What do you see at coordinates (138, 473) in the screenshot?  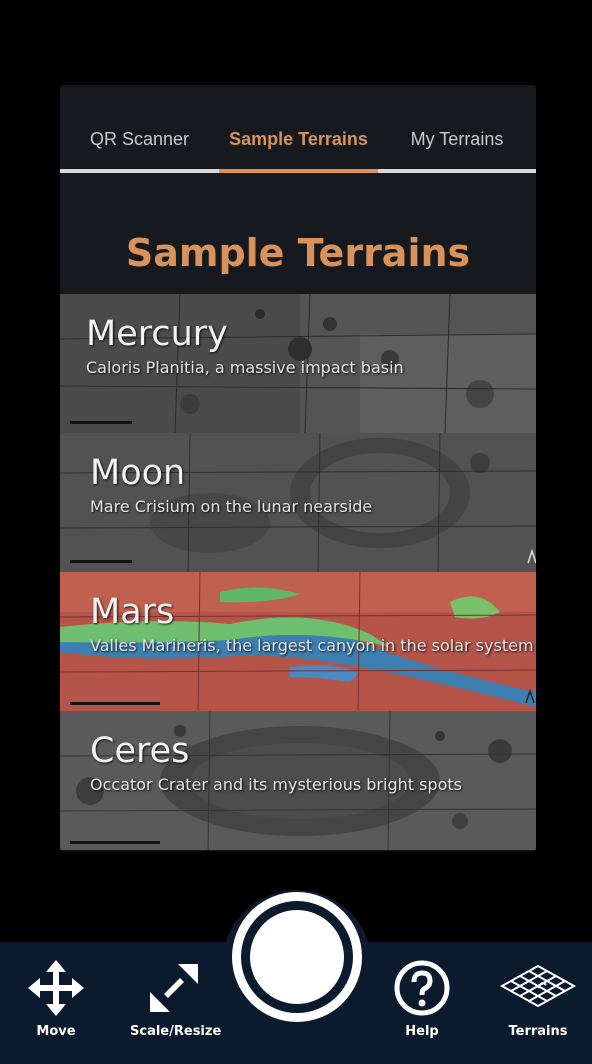 I see `terrain-name: Moon` at bounding box center [138, 473].